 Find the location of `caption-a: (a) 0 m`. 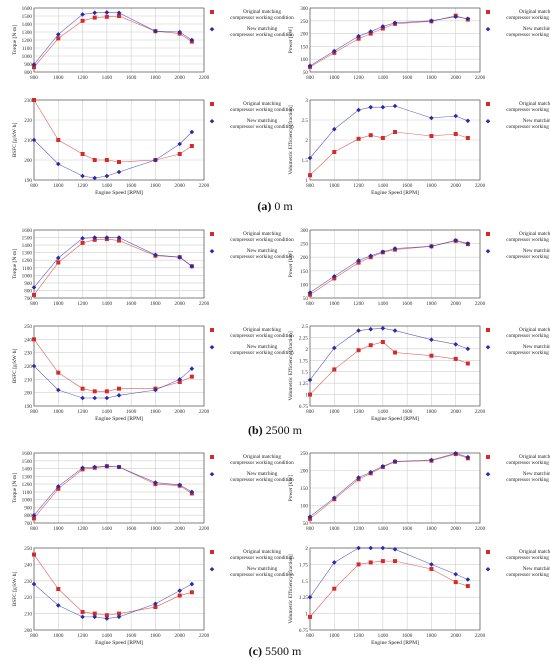

caption-a: (a) 0 m is located at coordinates (275, 206).